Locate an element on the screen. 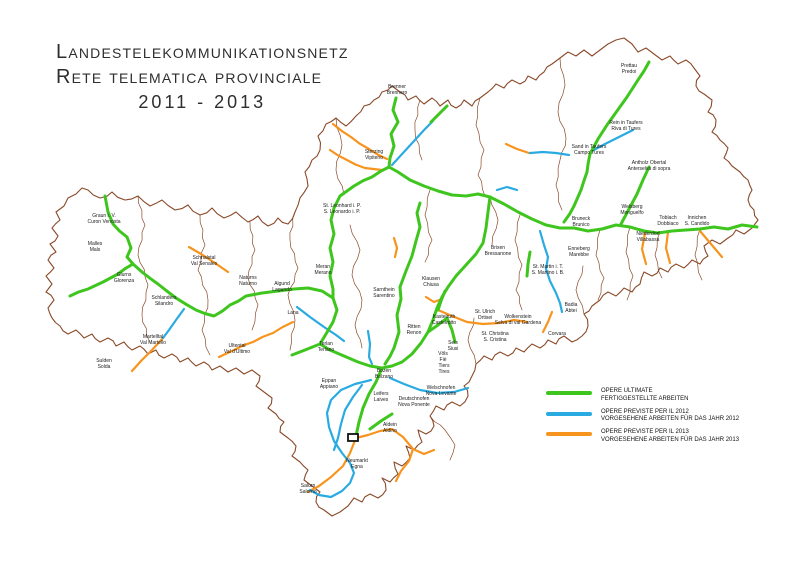 The width and height of the screenshot is (800, 565). map-label-badia: Badia Abtei is located at coordinates (571, 308).